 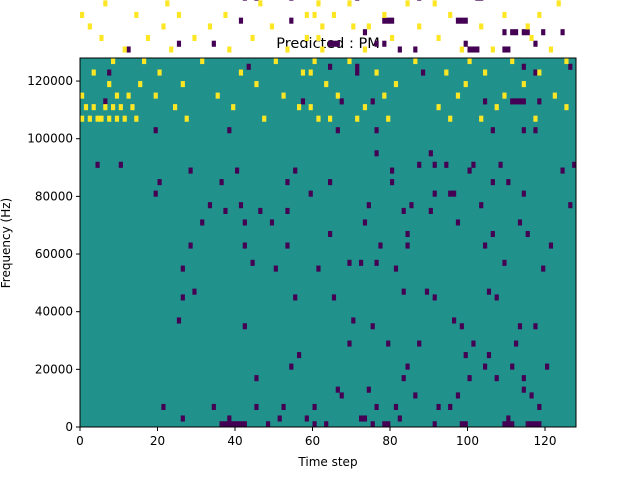 I want to click on y-axis-label: Frequency (Hz), so click(x=6, y=243).